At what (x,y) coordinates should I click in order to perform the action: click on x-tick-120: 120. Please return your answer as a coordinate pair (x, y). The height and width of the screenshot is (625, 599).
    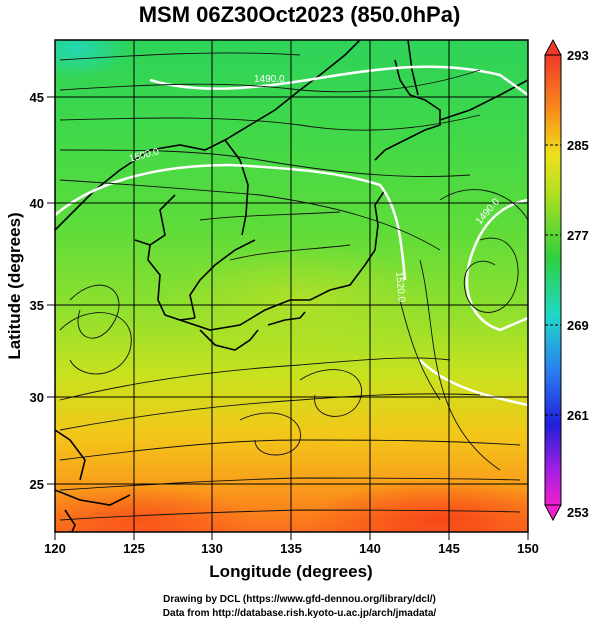
    Looking at the image, I should click on (55, 548).